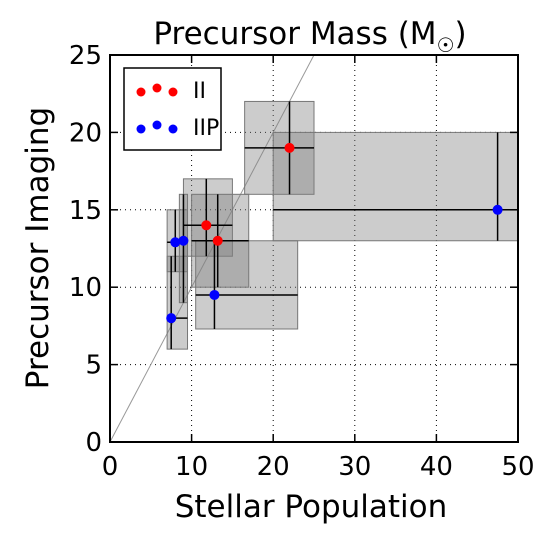  I want to click on x-tick-label: 10, so click(191, 467).